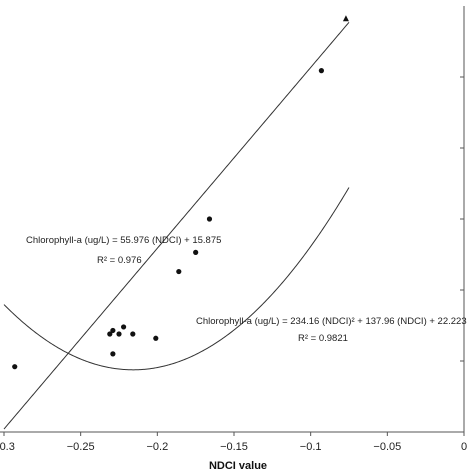  I want to click on quadratic-fit-r2: R² = 0.9821, so click(323, 338).